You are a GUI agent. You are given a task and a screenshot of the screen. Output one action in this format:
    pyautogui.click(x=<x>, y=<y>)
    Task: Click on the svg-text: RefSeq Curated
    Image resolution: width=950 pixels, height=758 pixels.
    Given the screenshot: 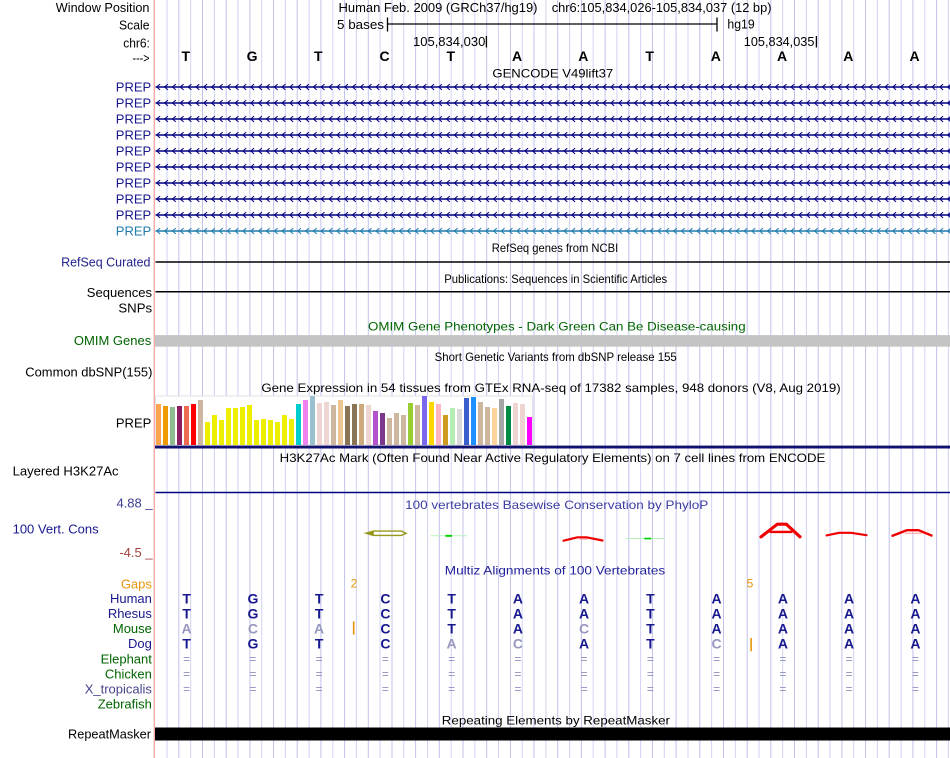 What is the action you would take?
    pyautogui.click(x=105, y=262)
    